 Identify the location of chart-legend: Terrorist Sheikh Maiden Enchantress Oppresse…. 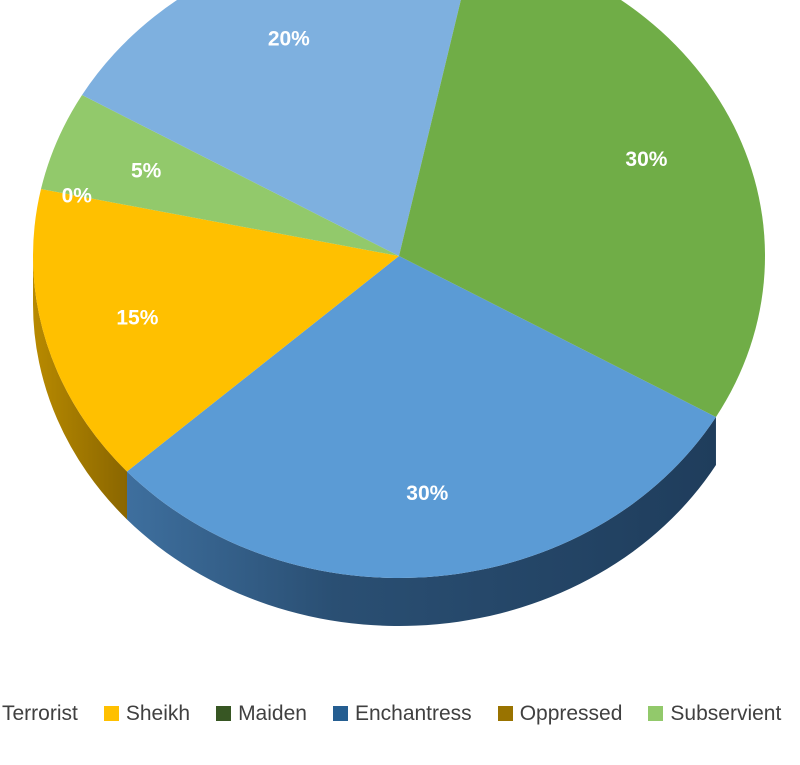
(400, 718).